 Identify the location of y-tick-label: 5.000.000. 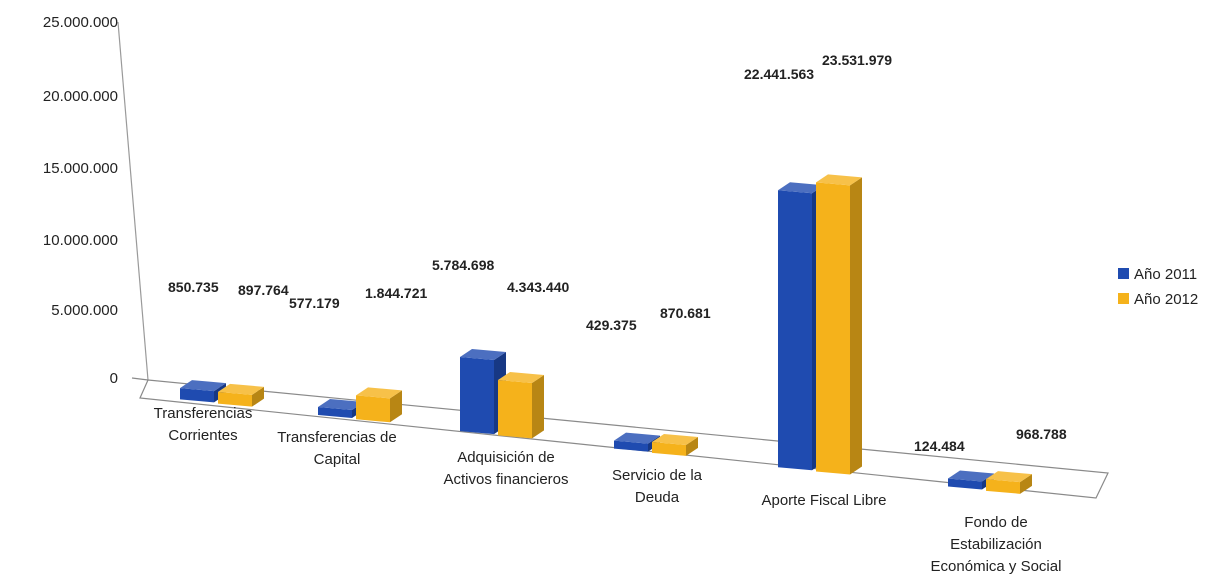
(84, 310).